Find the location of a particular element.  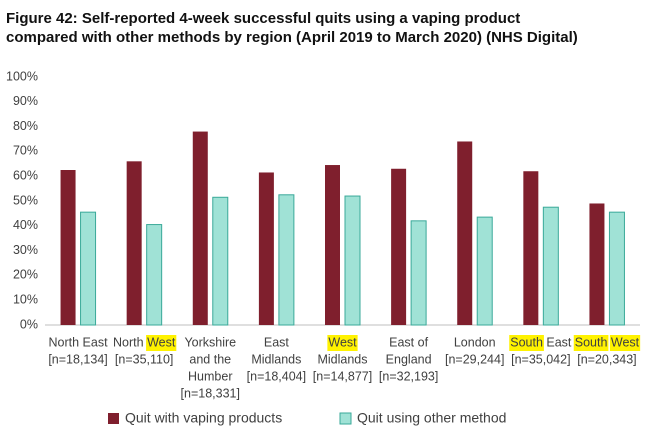

x-tick-label: [n=18,404] is located at coordinates (276, 376).